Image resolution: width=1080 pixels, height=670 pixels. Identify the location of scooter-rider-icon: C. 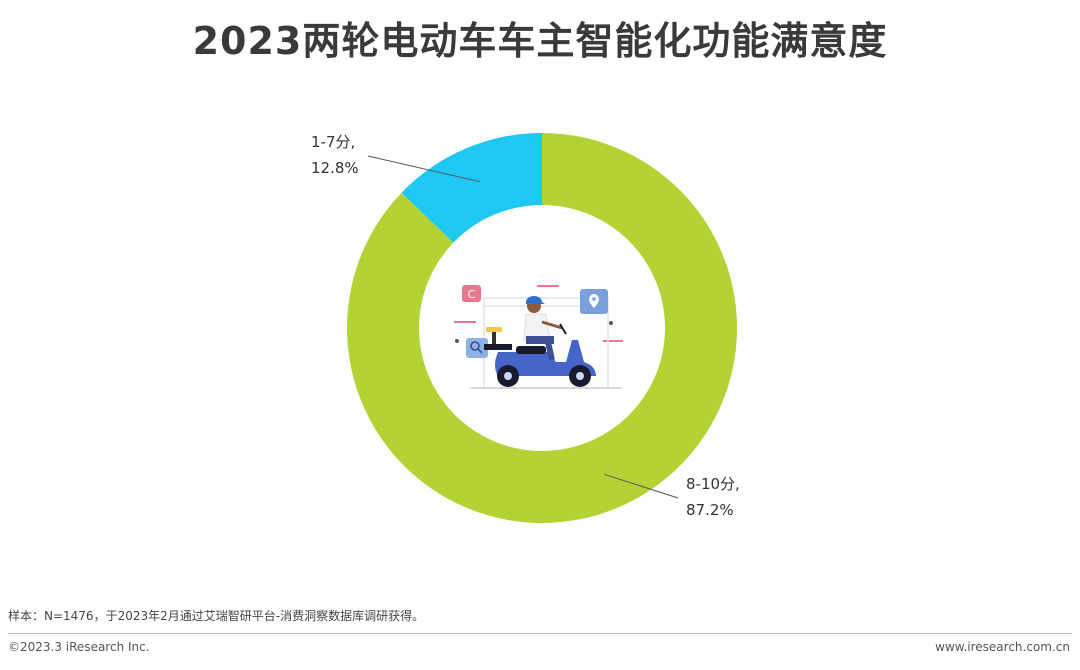
(538, 337).